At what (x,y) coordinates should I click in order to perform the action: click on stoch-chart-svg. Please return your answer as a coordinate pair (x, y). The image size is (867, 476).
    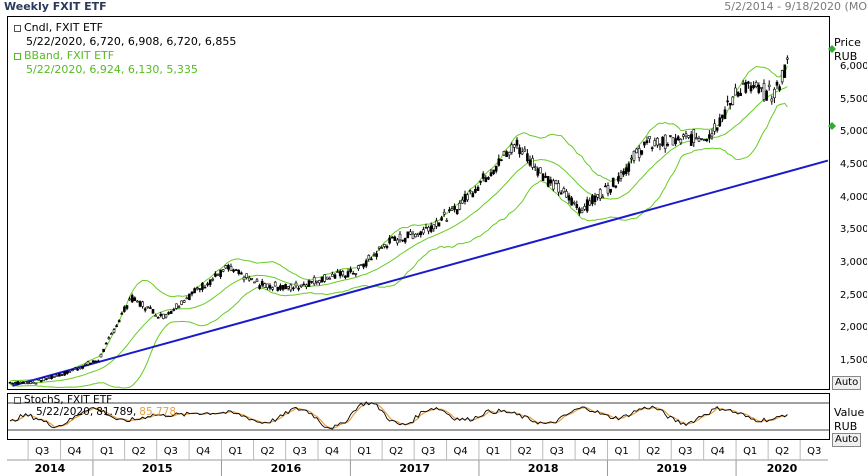
    Looking at the image, I should click on (418, 416).